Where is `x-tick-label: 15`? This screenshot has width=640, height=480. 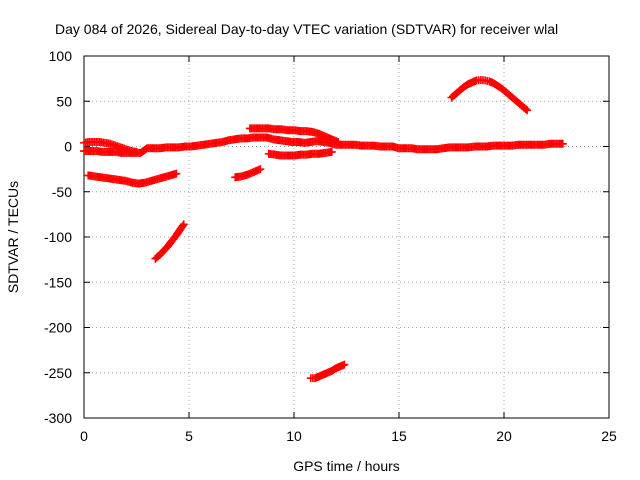
x-tick-label: 15 is located at coordinates (399, 436).